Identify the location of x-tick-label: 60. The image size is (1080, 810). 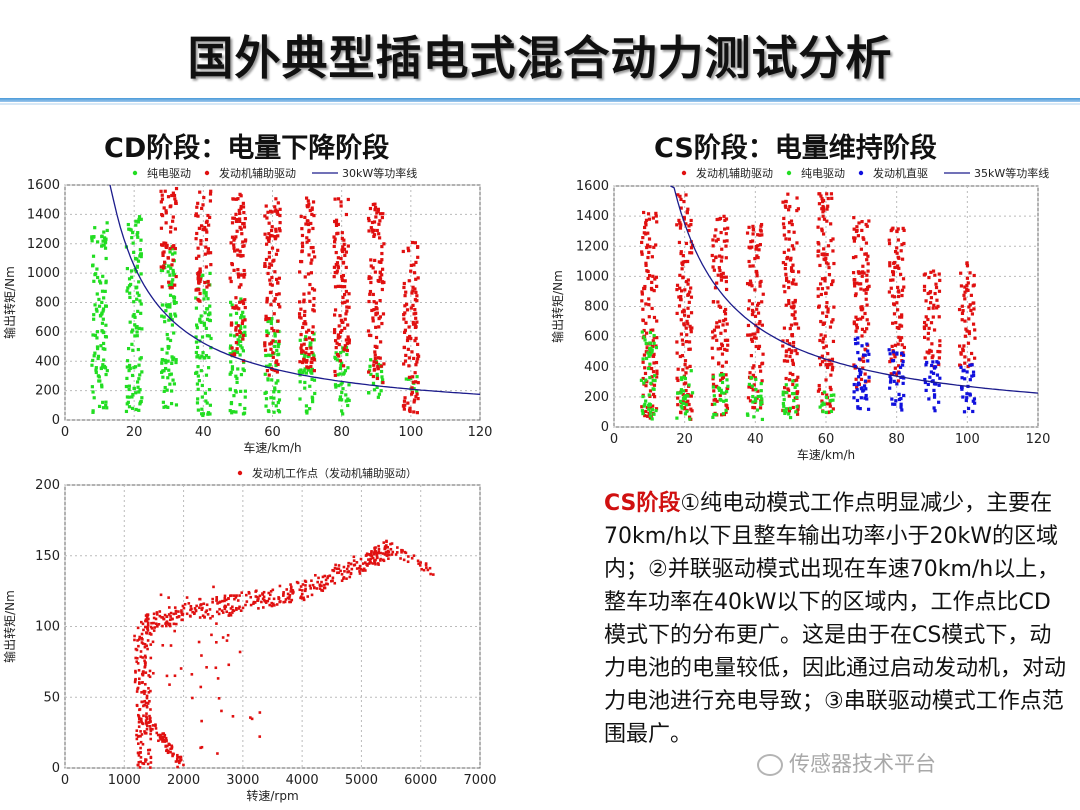
(826, 439).